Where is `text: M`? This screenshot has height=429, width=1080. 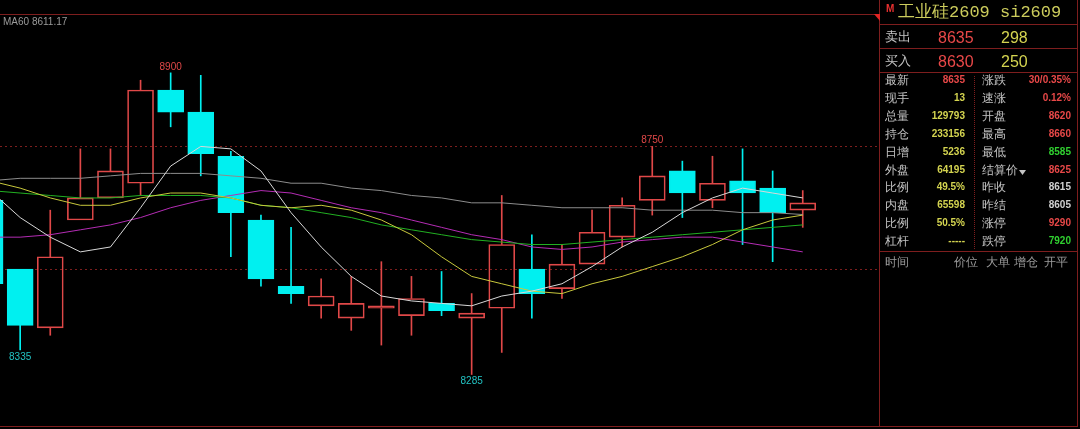 text: M is located at coordinates (890, 8).